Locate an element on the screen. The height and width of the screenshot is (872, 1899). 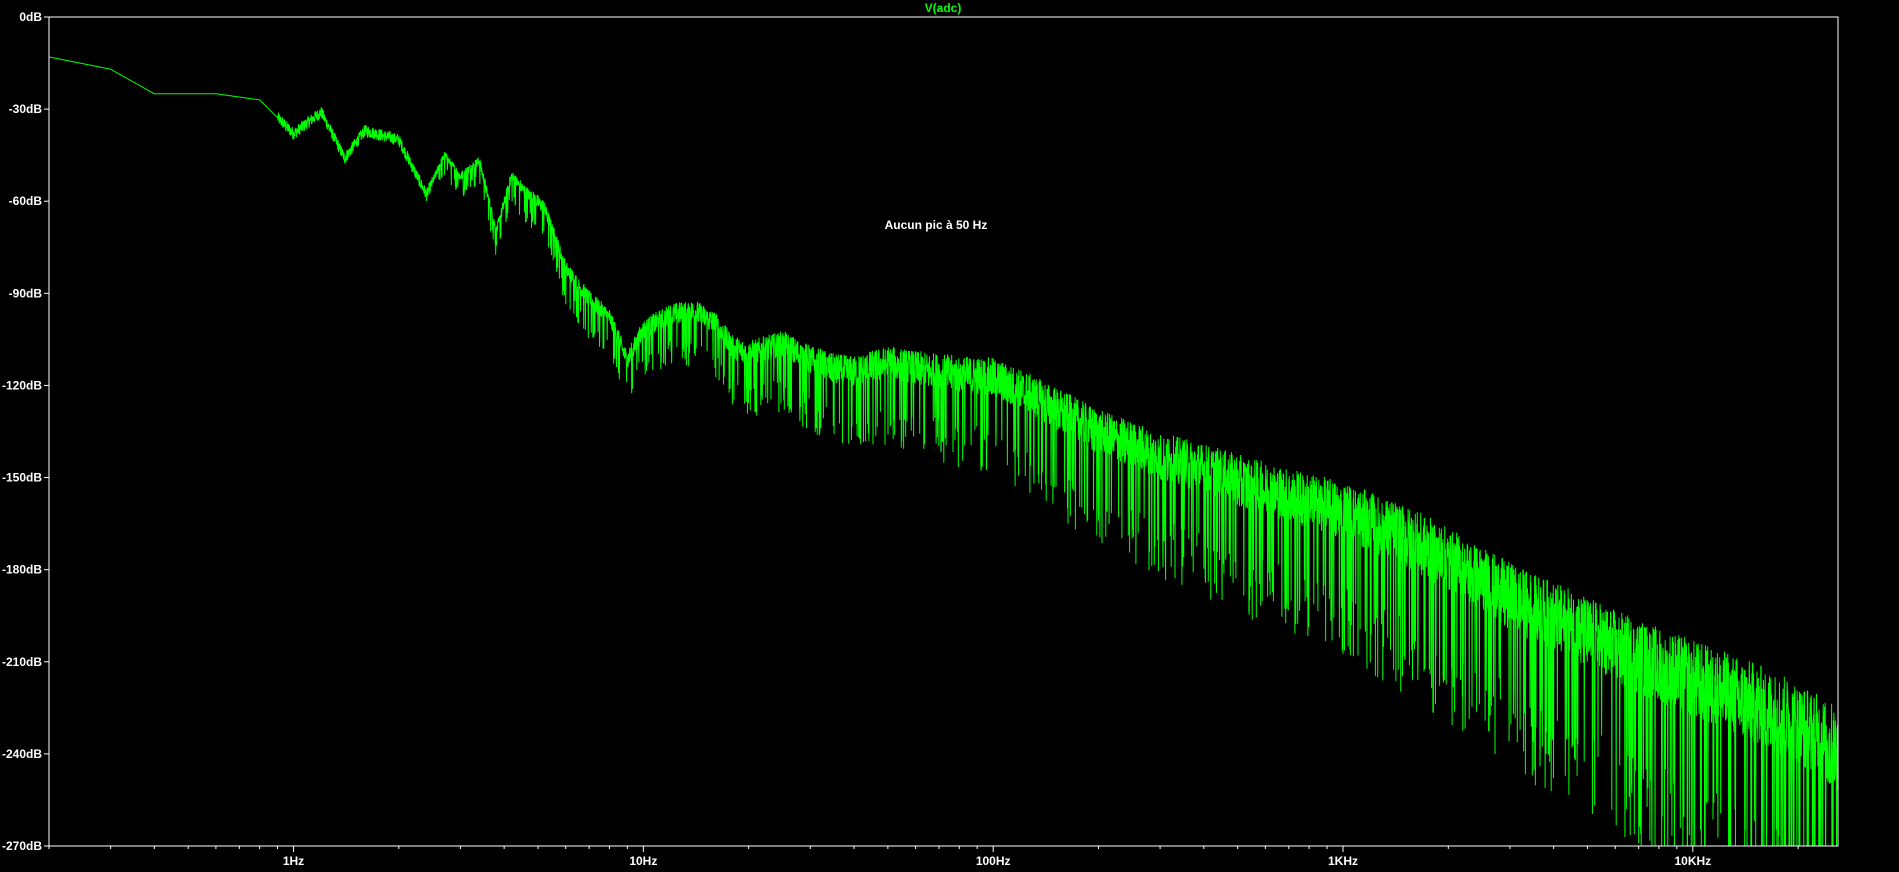
x-axis-ticks: 1Hz 10Hz 100Hz 1KHz 10KHz is located at coordinates (923, 857).